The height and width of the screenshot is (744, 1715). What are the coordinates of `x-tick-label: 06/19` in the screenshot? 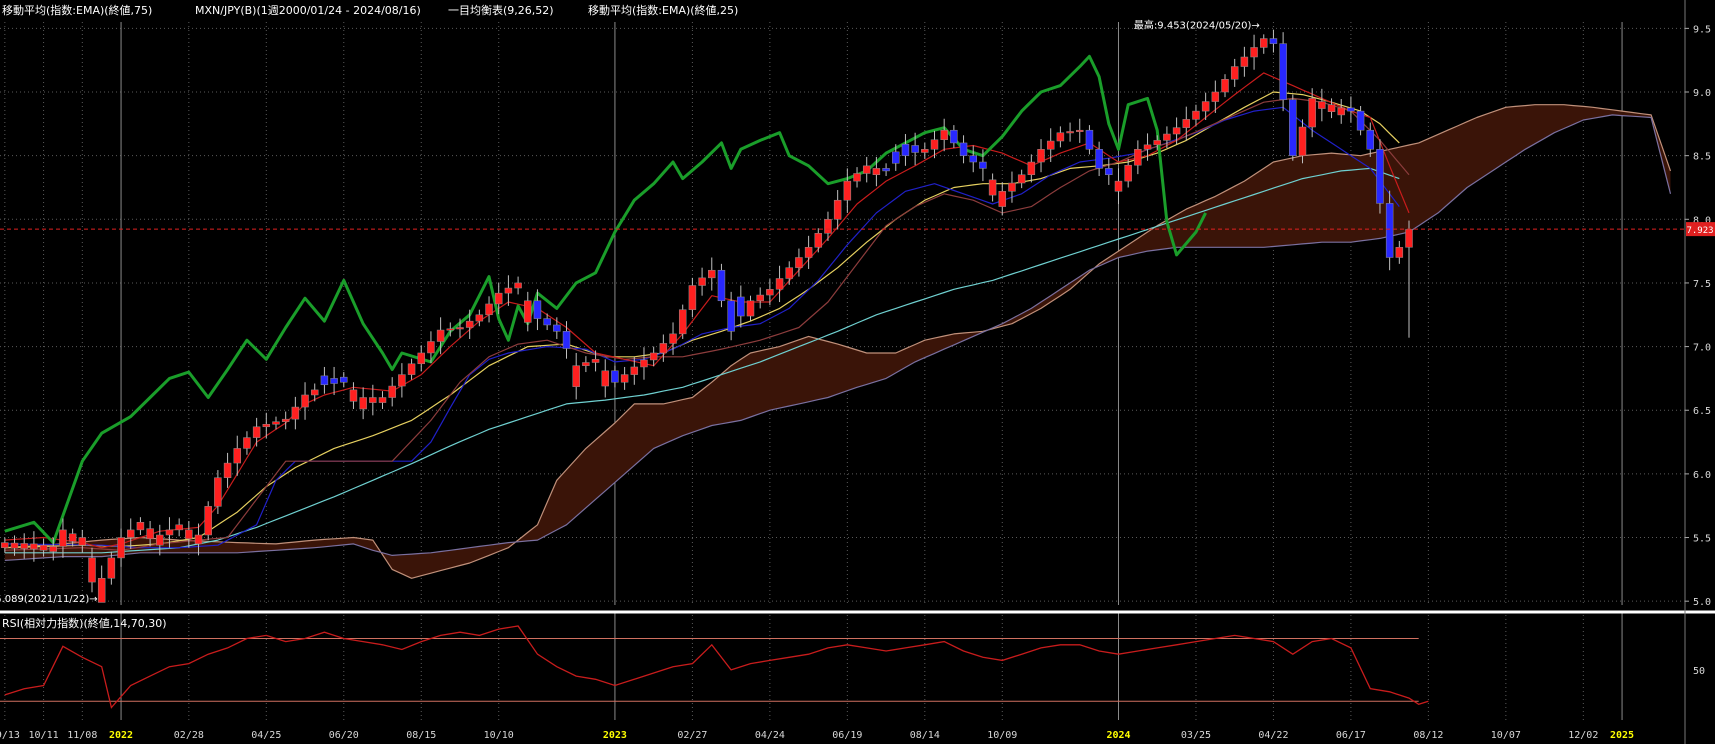 It's located at (847, 735).